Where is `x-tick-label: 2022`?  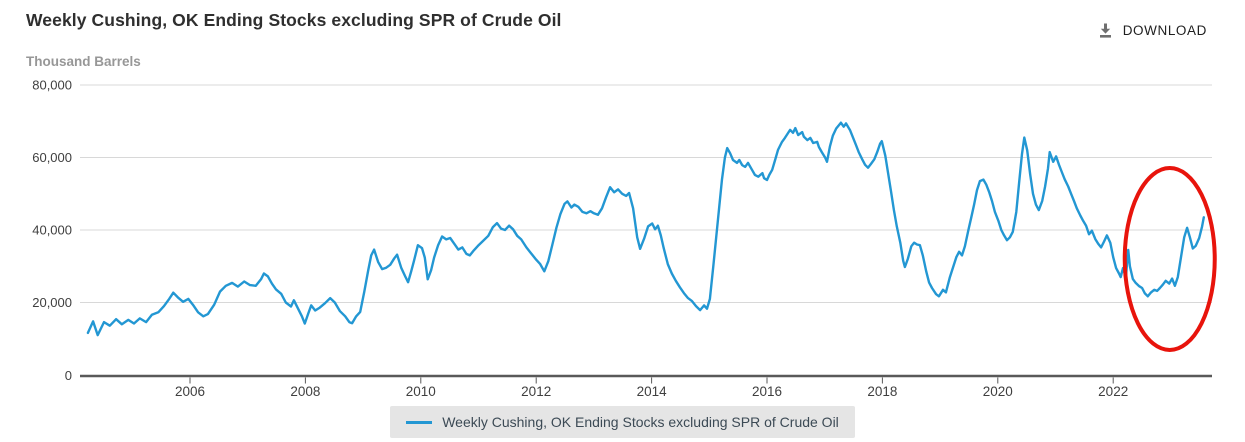 x-tick-label: 2022 is located at coordinates (1113, 391).